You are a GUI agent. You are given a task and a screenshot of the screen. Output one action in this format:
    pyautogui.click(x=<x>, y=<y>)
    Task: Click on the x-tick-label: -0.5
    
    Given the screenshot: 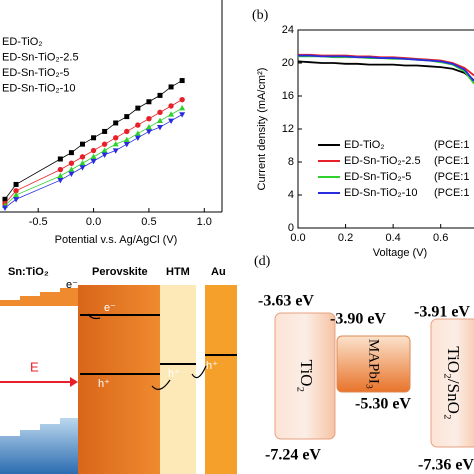 What is the action you would take?
    pyautogui.click(x=38, y=222)
    